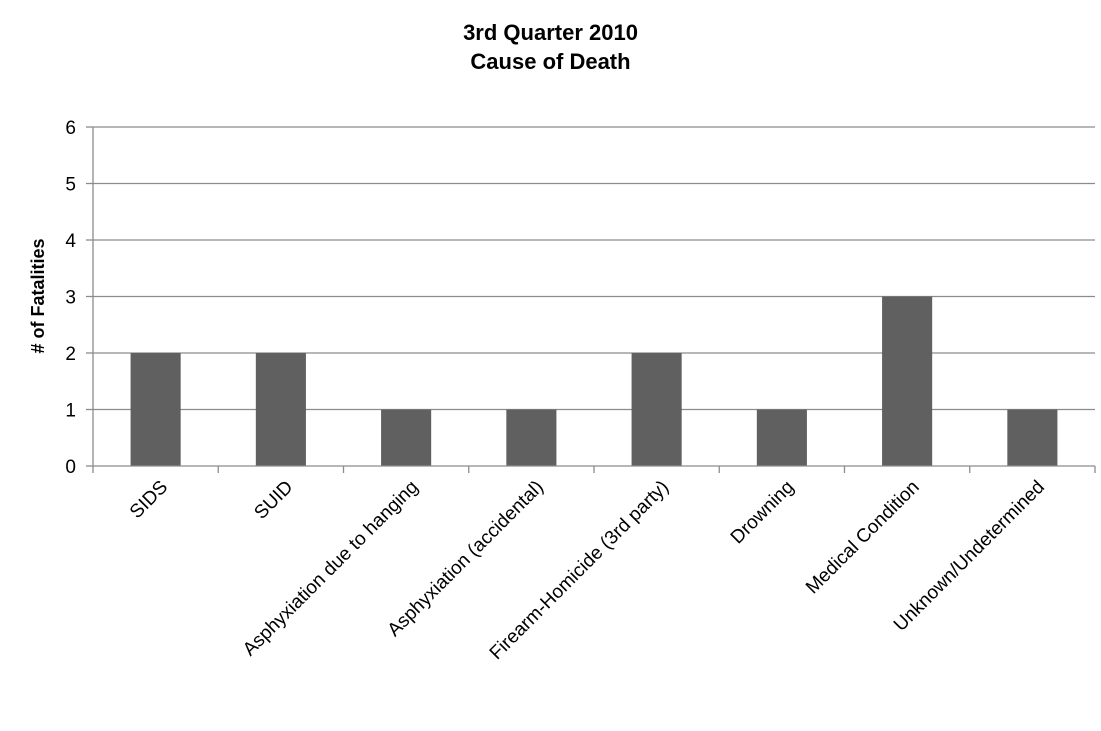 The image size is (1101, 731). I want to click on y-tick-label-3: 3, so click(70, 298).